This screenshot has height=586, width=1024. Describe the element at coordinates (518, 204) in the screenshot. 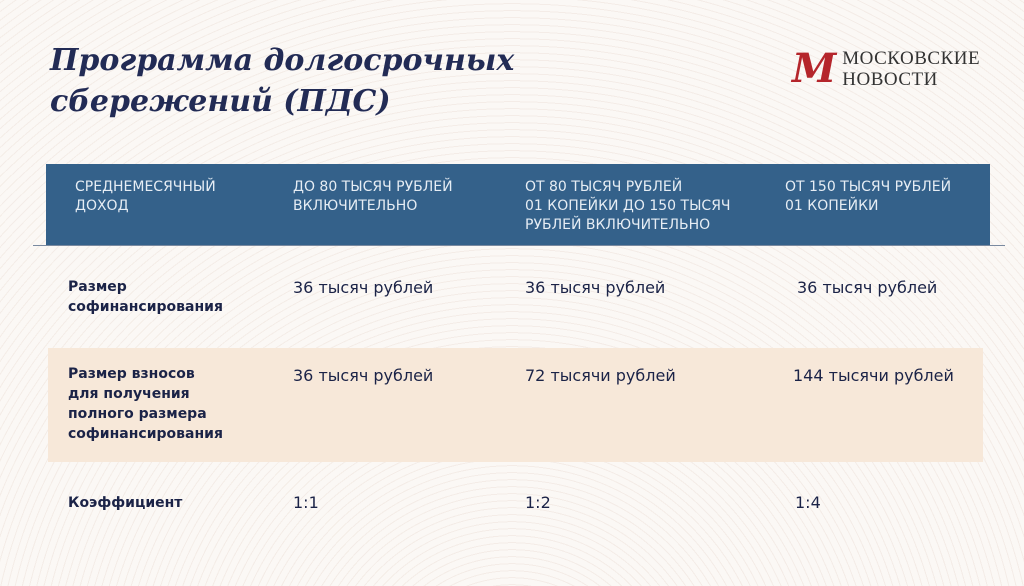

I see `table-header` at that location.